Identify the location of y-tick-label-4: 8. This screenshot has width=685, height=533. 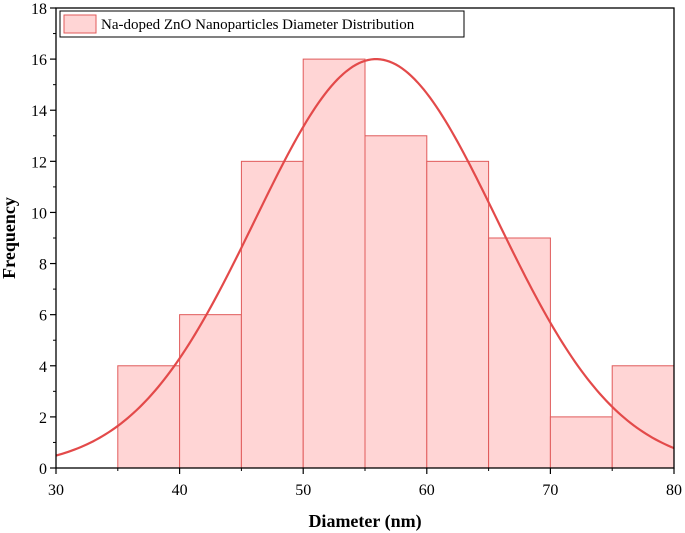
(43, 265).